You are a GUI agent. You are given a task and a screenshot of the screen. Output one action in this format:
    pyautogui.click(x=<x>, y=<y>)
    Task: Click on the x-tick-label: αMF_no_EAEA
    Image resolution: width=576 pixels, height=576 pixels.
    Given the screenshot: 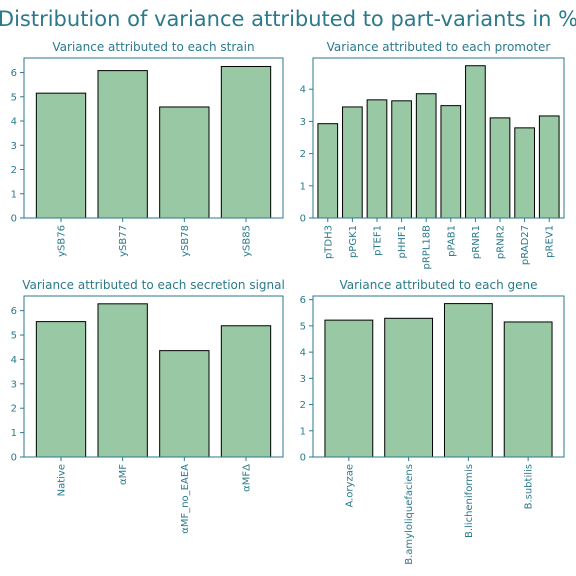 What is the action you would take?
    pyautogui.click(x=185, y=499)
    